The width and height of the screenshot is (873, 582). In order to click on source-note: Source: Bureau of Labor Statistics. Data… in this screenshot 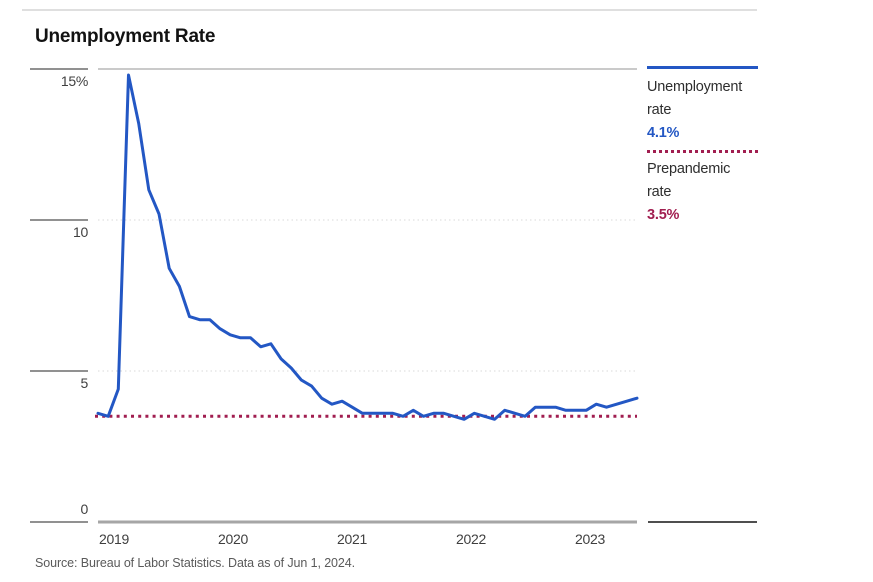, I will do `click(195, 563)`.